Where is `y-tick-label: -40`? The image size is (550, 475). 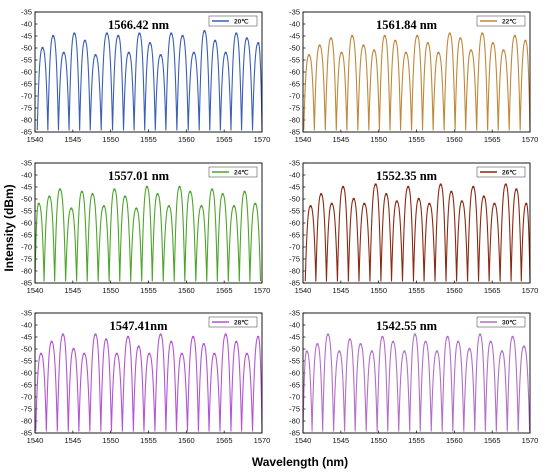 y-tick-label: -40 is located at coordinates (26, 325).